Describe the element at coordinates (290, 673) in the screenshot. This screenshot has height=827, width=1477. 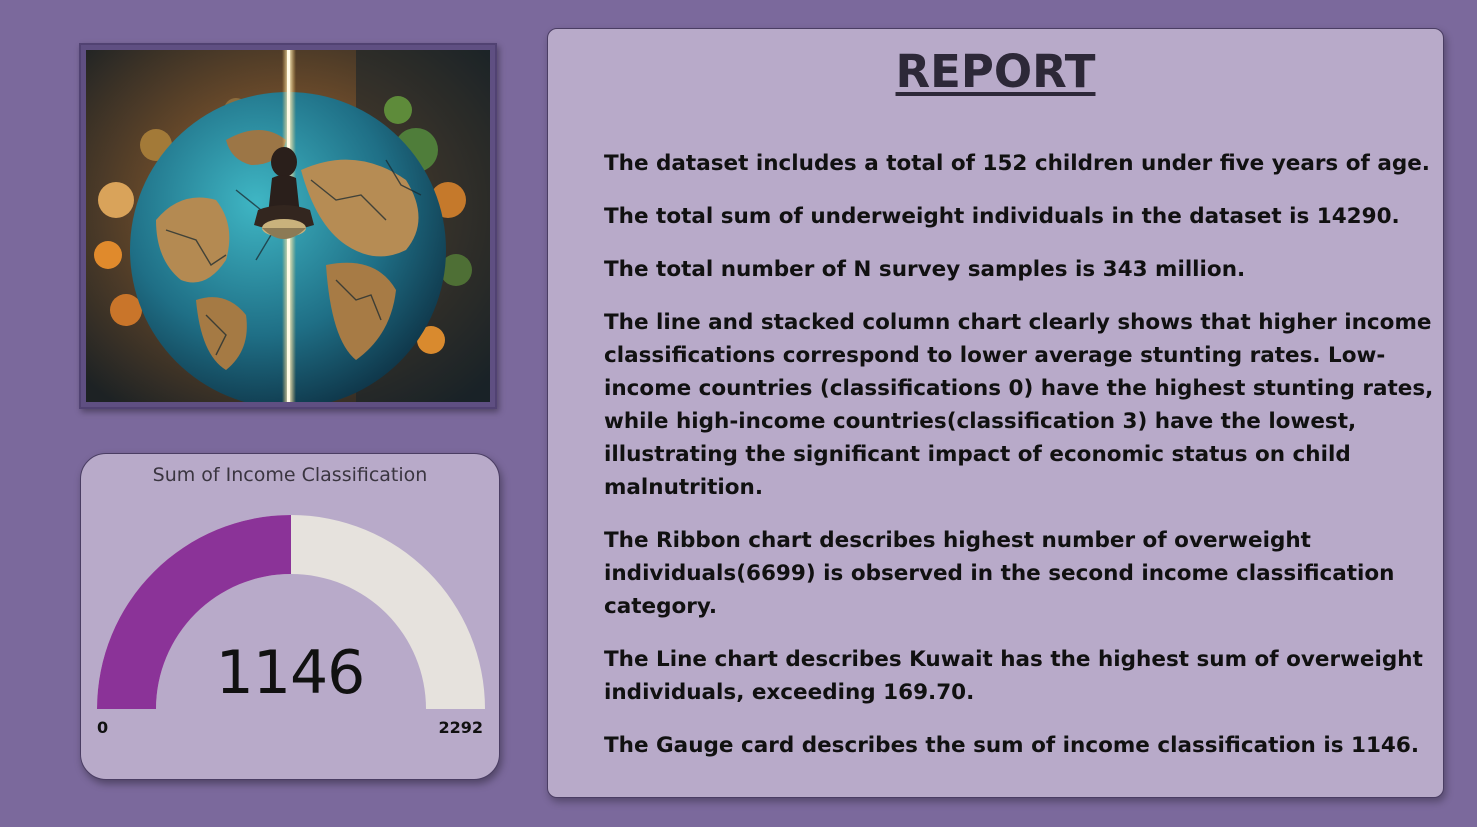
I see `gauge-value: 1146` at that location.